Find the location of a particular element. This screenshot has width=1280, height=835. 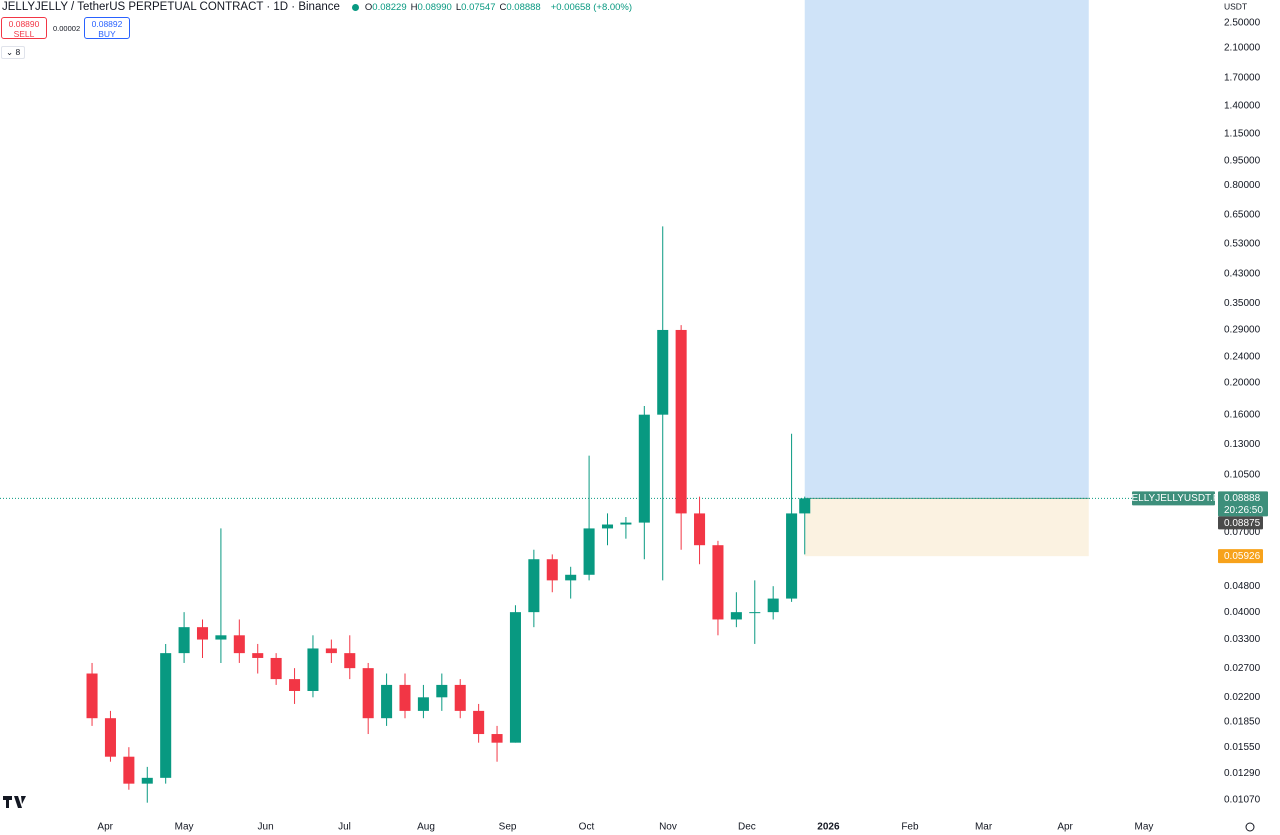

stop-label: 0.05926 is located at coordinates (1242, 556).